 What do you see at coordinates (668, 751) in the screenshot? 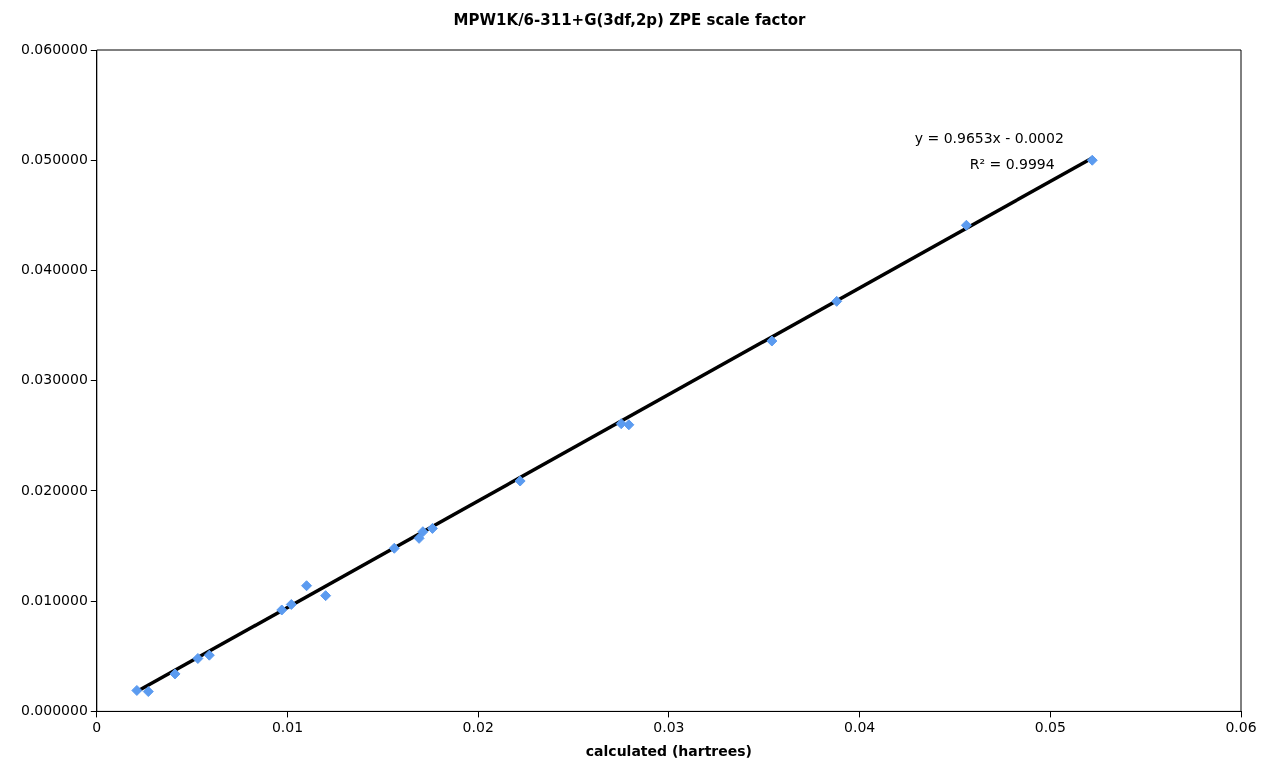
I see `x-axis-title: calculated (hartrees)` at bounding box center [668, 751].